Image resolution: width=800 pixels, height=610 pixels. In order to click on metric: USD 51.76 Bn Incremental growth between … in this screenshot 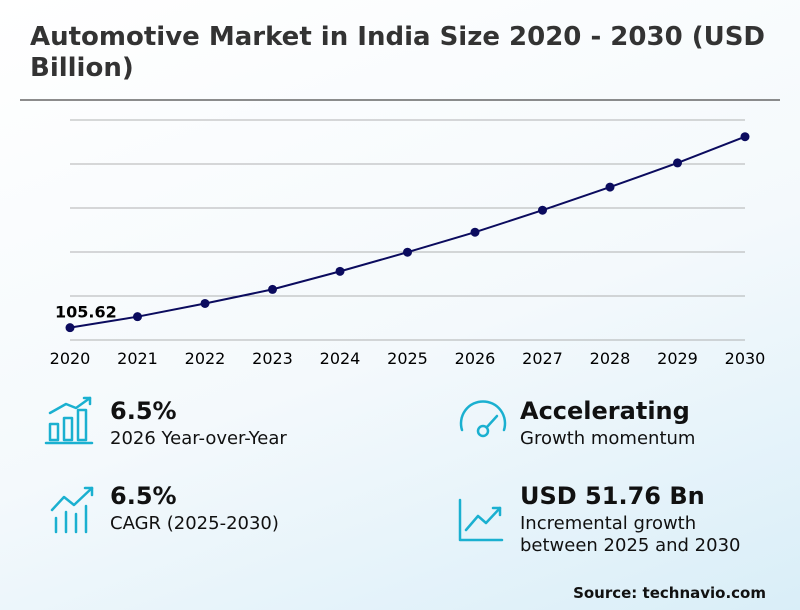, I will do `click(645, 519)`.